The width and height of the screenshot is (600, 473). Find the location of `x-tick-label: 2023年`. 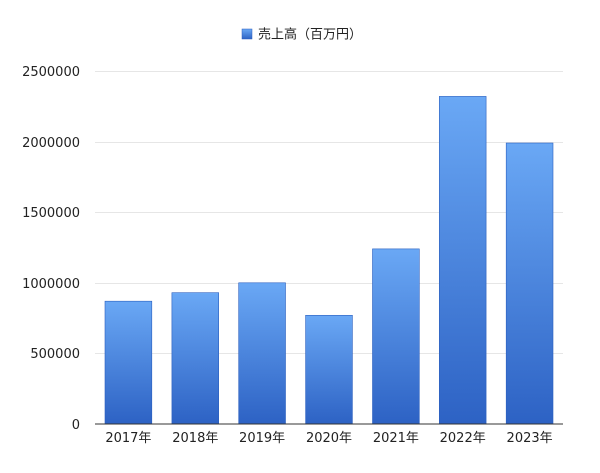

x-tick-label: 2023年 is located at coordinates (530, 438).